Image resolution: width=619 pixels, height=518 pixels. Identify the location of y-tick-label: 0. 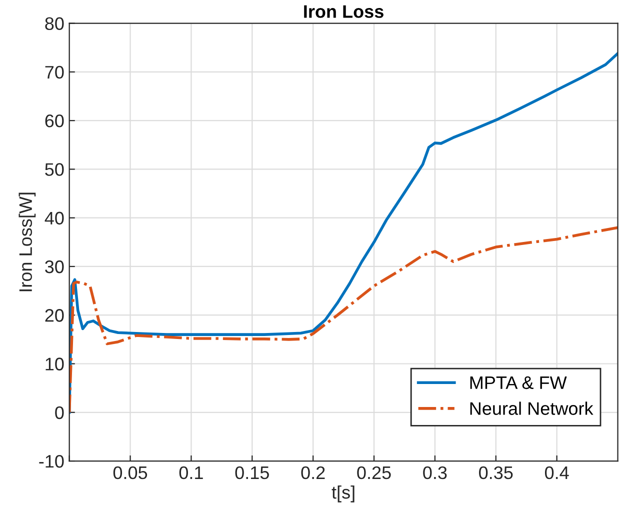
(59, 413).